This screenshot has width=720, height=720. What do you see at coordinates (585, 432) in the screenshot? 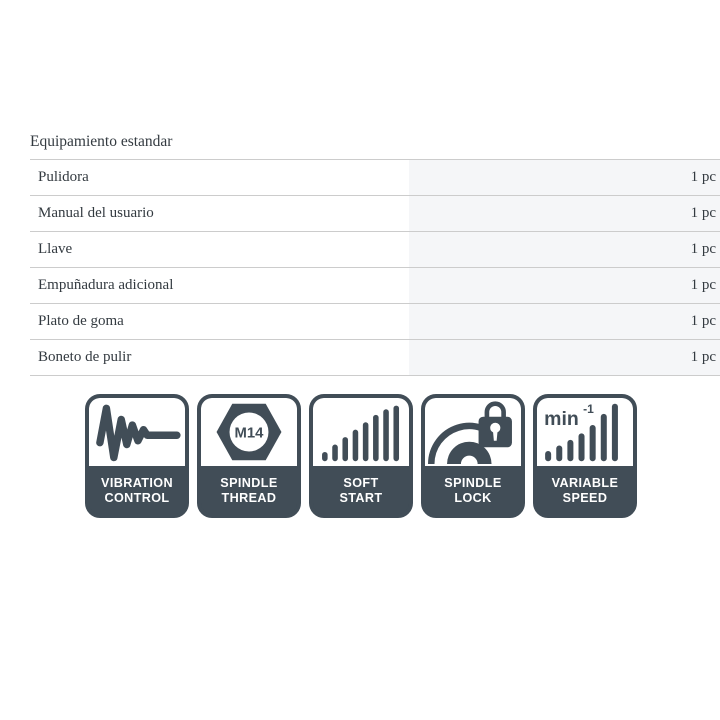
I see `rising-bars-icon: min -1` at bounding box center [585, 432].